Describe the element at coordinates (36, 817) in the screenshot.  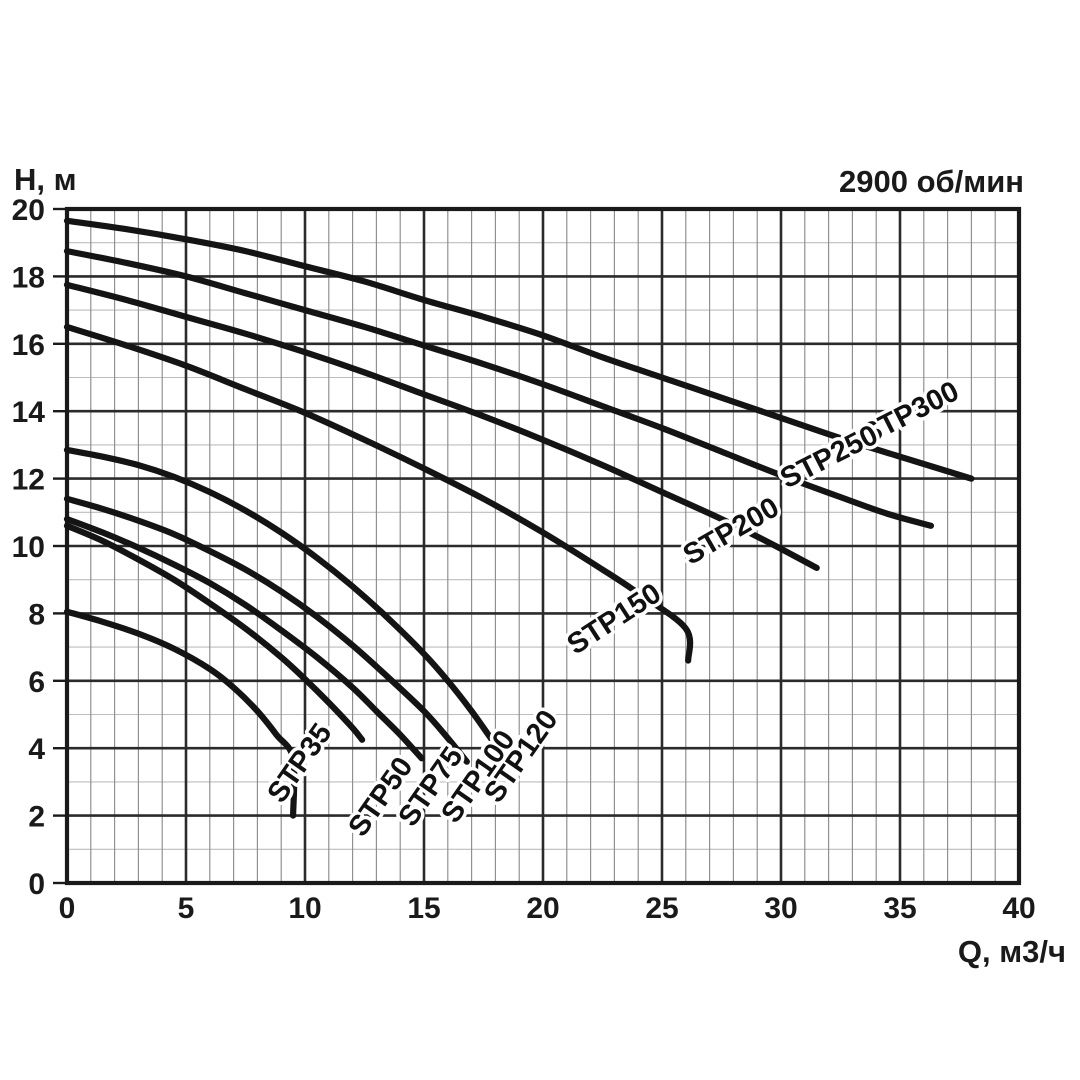
I see `y-tick-label: 2` at that location.